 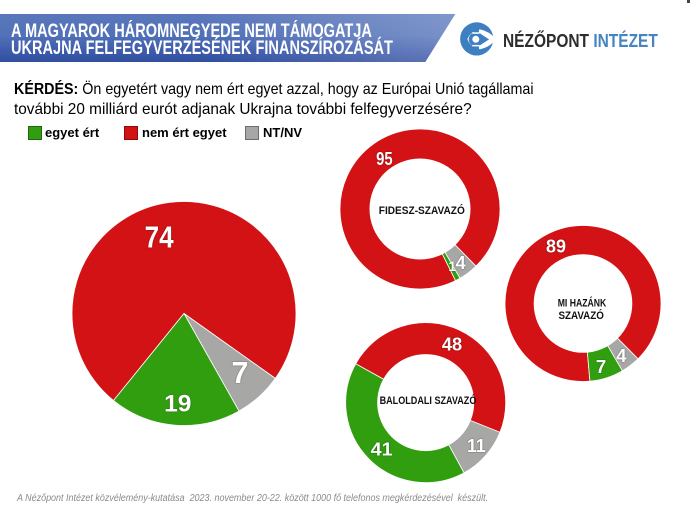 I want to click on svg-text: 95, so click(x=384, y=158).